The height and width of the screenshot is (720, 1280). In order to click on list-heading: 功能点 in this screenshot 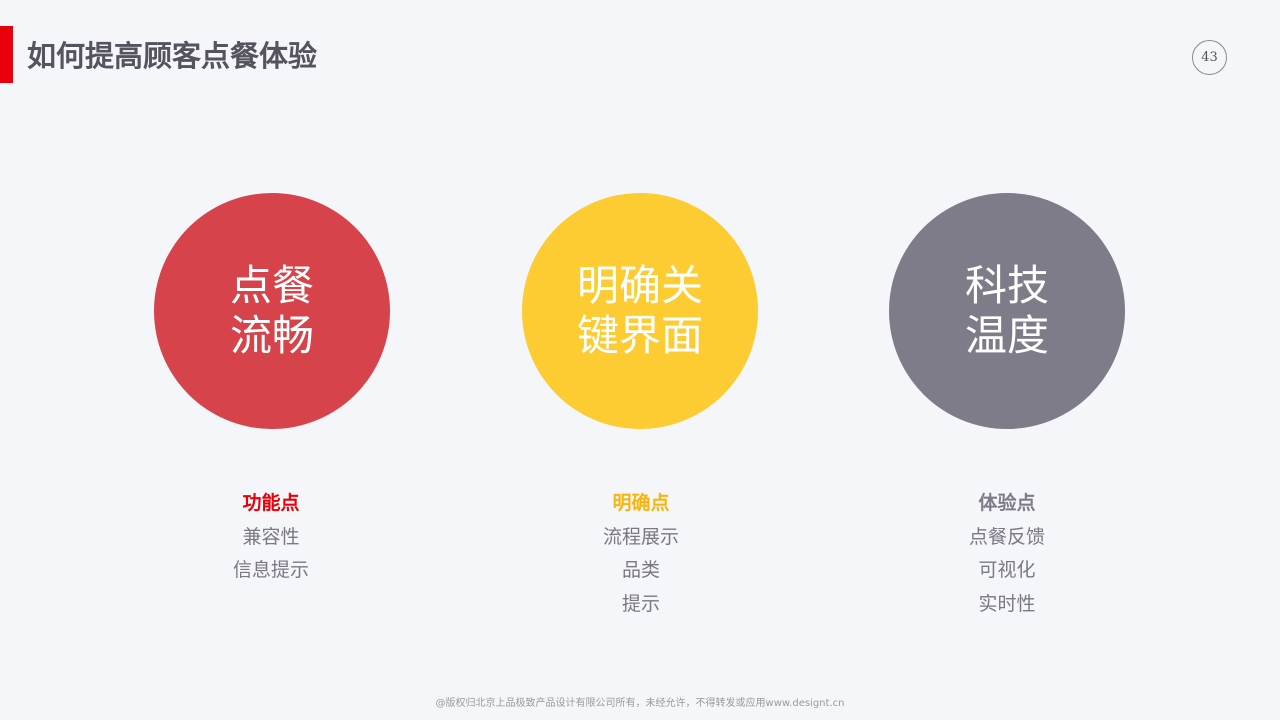, I will do `click(271, 503)`.